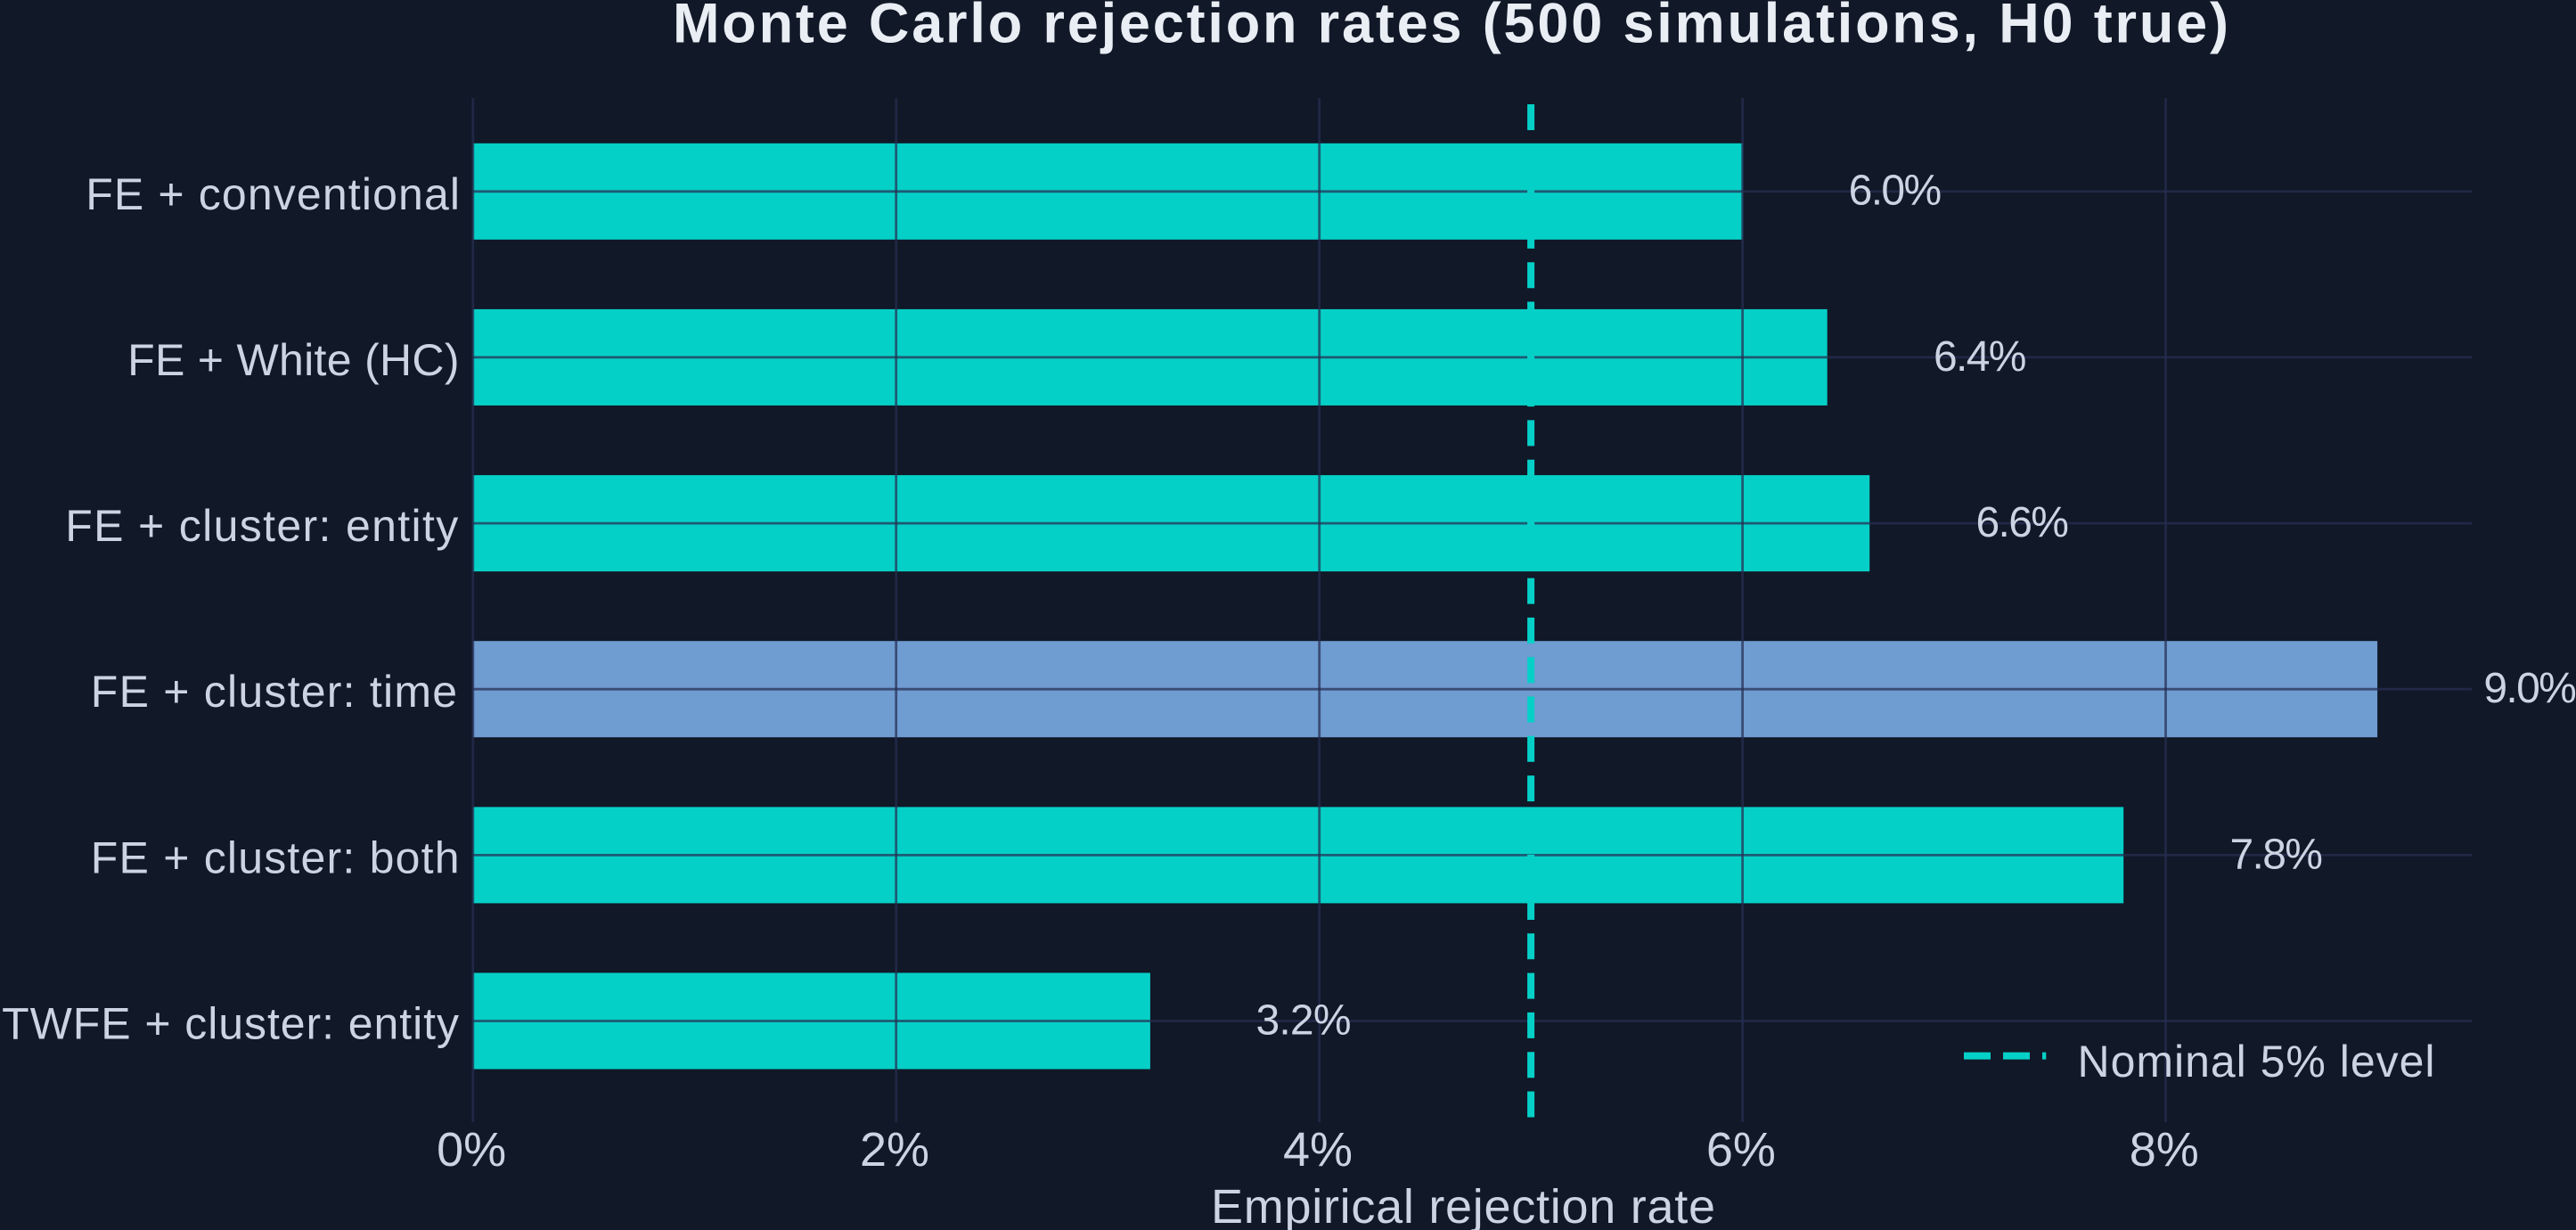  Describe the element at coordinates (2256, 1061) in the screenshot. I see `svg-text: Nominal 5% level` at that location.